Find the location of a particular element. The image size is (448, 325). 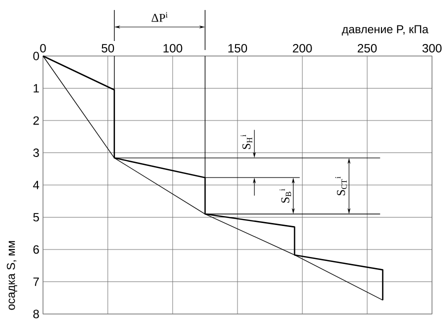

annotation: S$_{Н}$i is located at coordinates (246, 141).